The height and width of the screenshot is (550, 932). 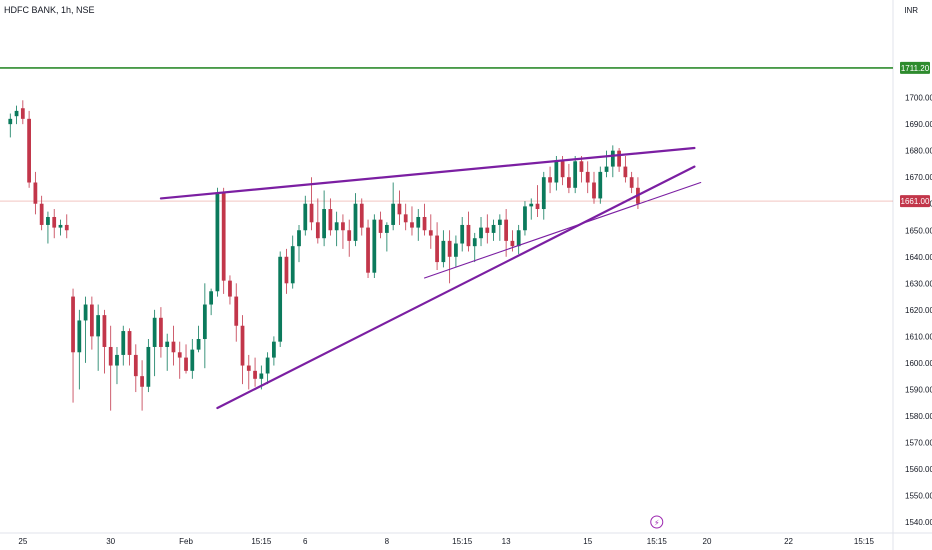 What do you see at coordinates (110, 541) in the screenshot?
I see `x-tick-label: 30` at bounding box center [110, 541].